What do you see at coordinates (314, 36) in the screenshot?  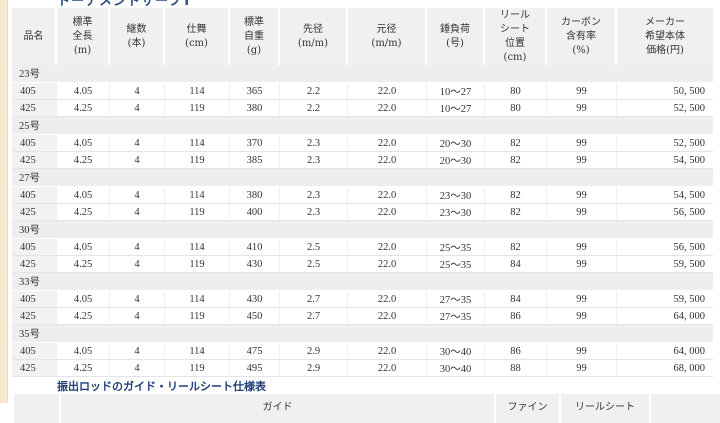 I see `column-header-tip-diameter: 先径 (m/m)` at bounding box center [314, 36].